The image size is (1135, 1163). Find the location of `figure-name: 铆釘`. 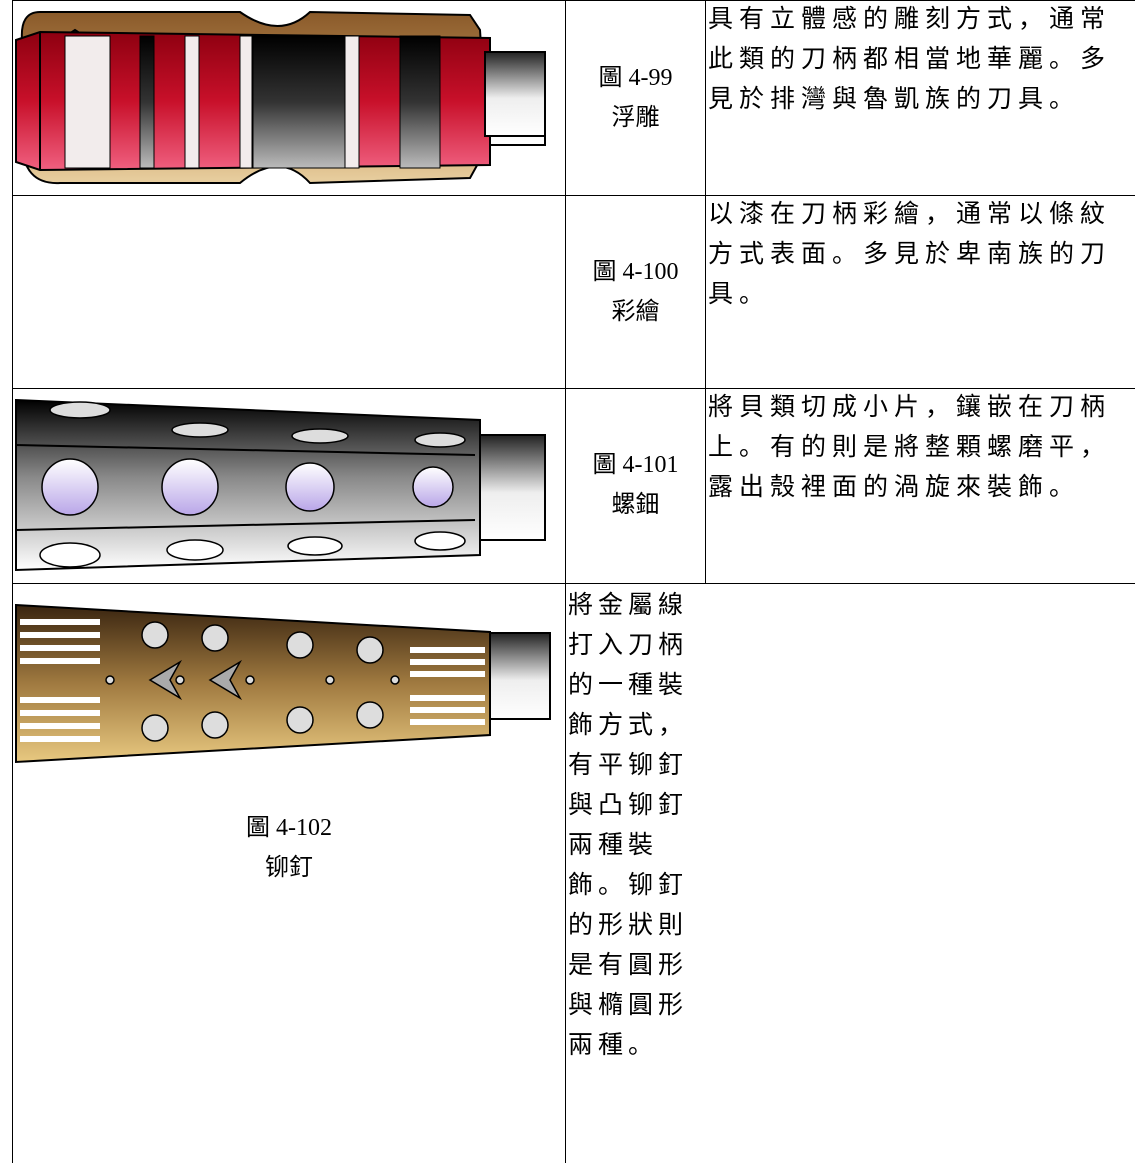

figure-name: 铆釘 is located at coordinates (289, 868).